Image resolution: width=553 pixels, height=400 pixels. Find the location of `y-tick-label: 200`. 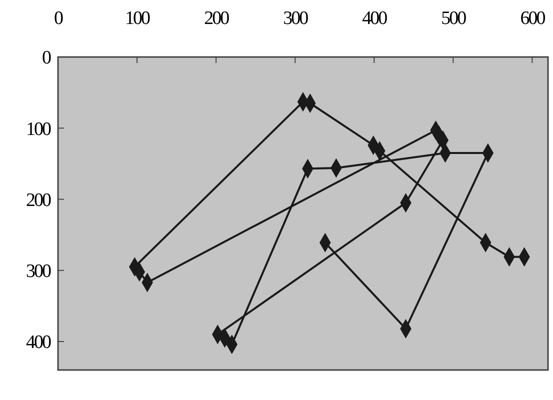

y-tick-label: 200 is located at coordinates (38, 200).